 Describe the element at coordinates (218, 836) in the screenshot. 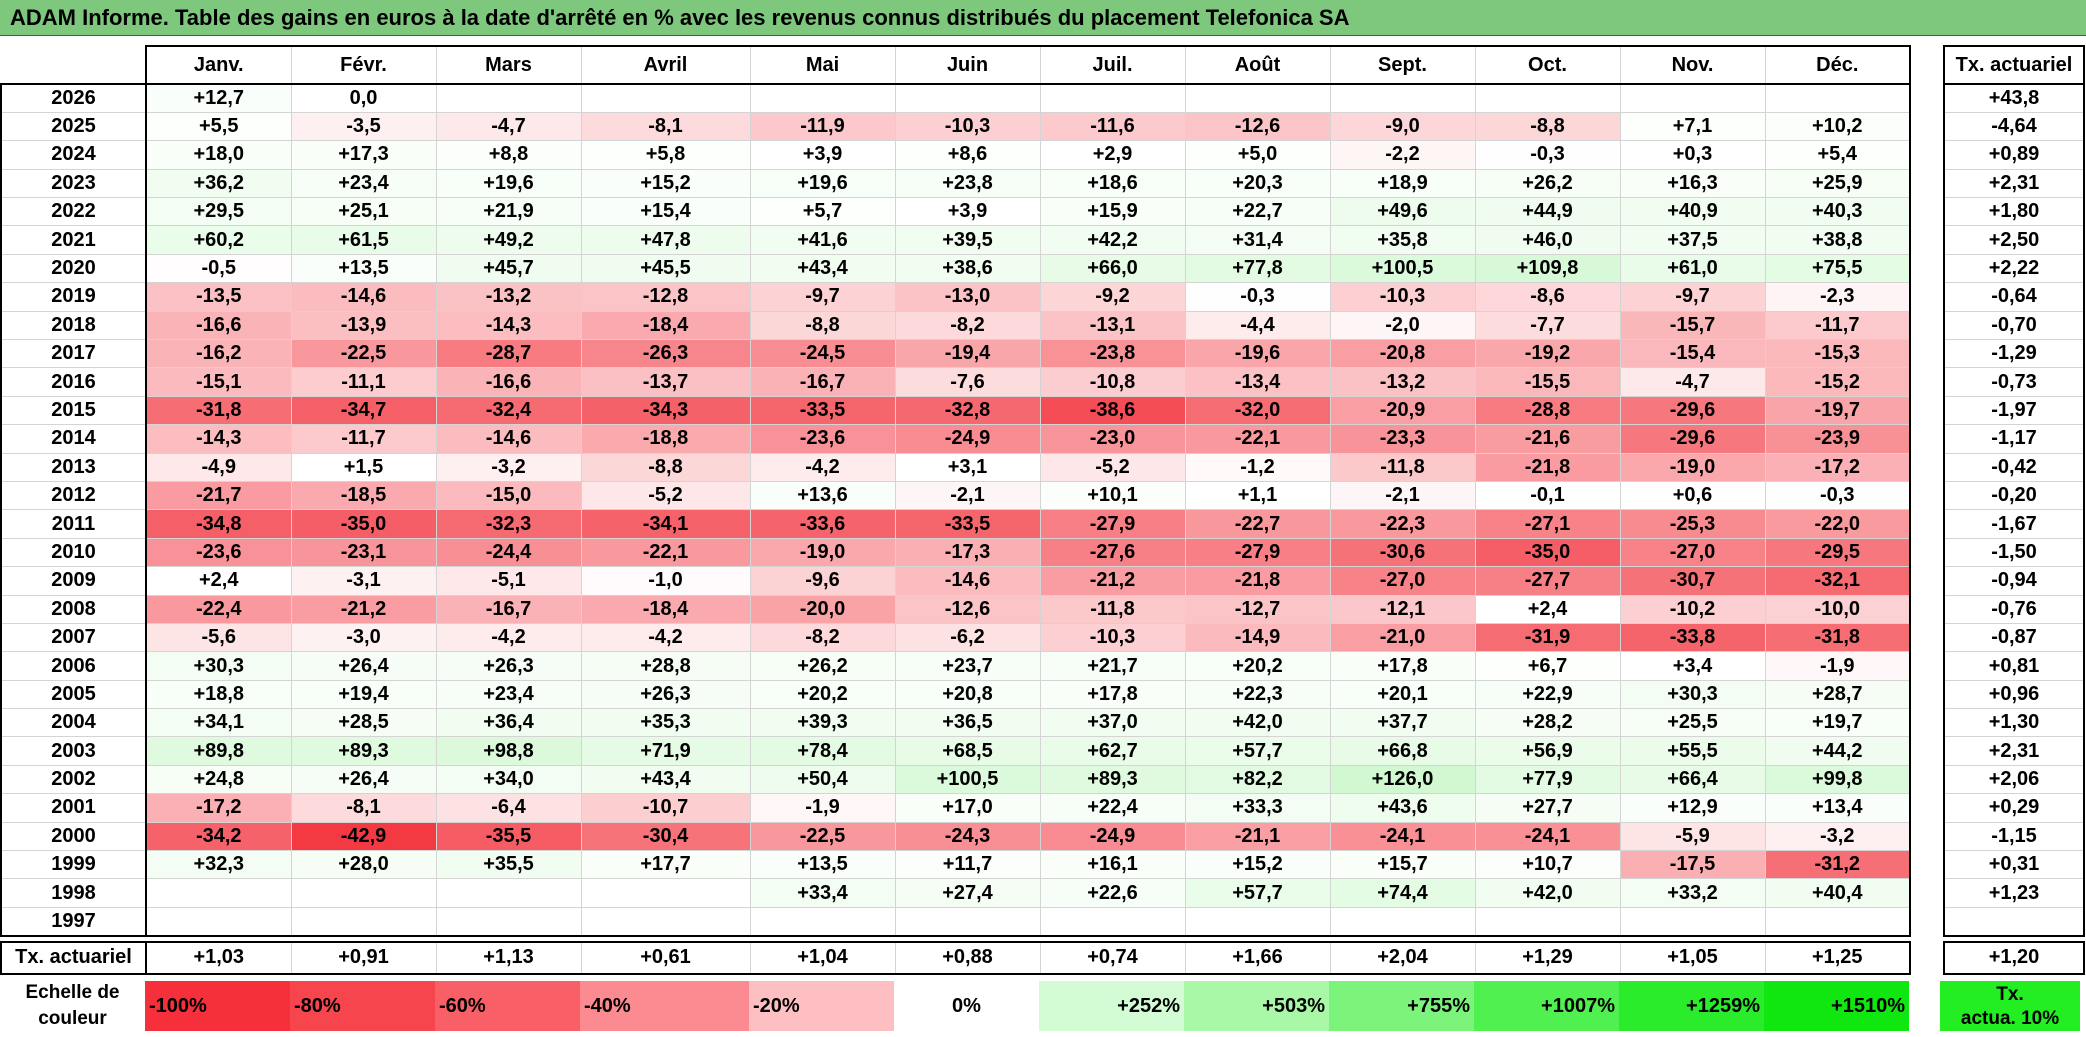

I see `gain-cell: -34,2` at that location.